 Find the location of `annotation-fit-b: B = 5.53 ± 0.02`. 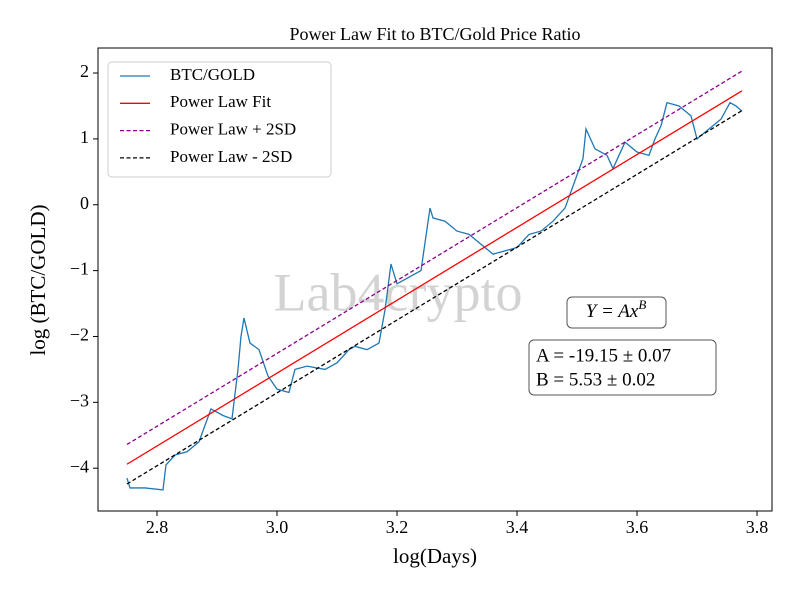

annotation-fit-b: B = 5.53 ± 0.02 is located at coordinates (595, 379).